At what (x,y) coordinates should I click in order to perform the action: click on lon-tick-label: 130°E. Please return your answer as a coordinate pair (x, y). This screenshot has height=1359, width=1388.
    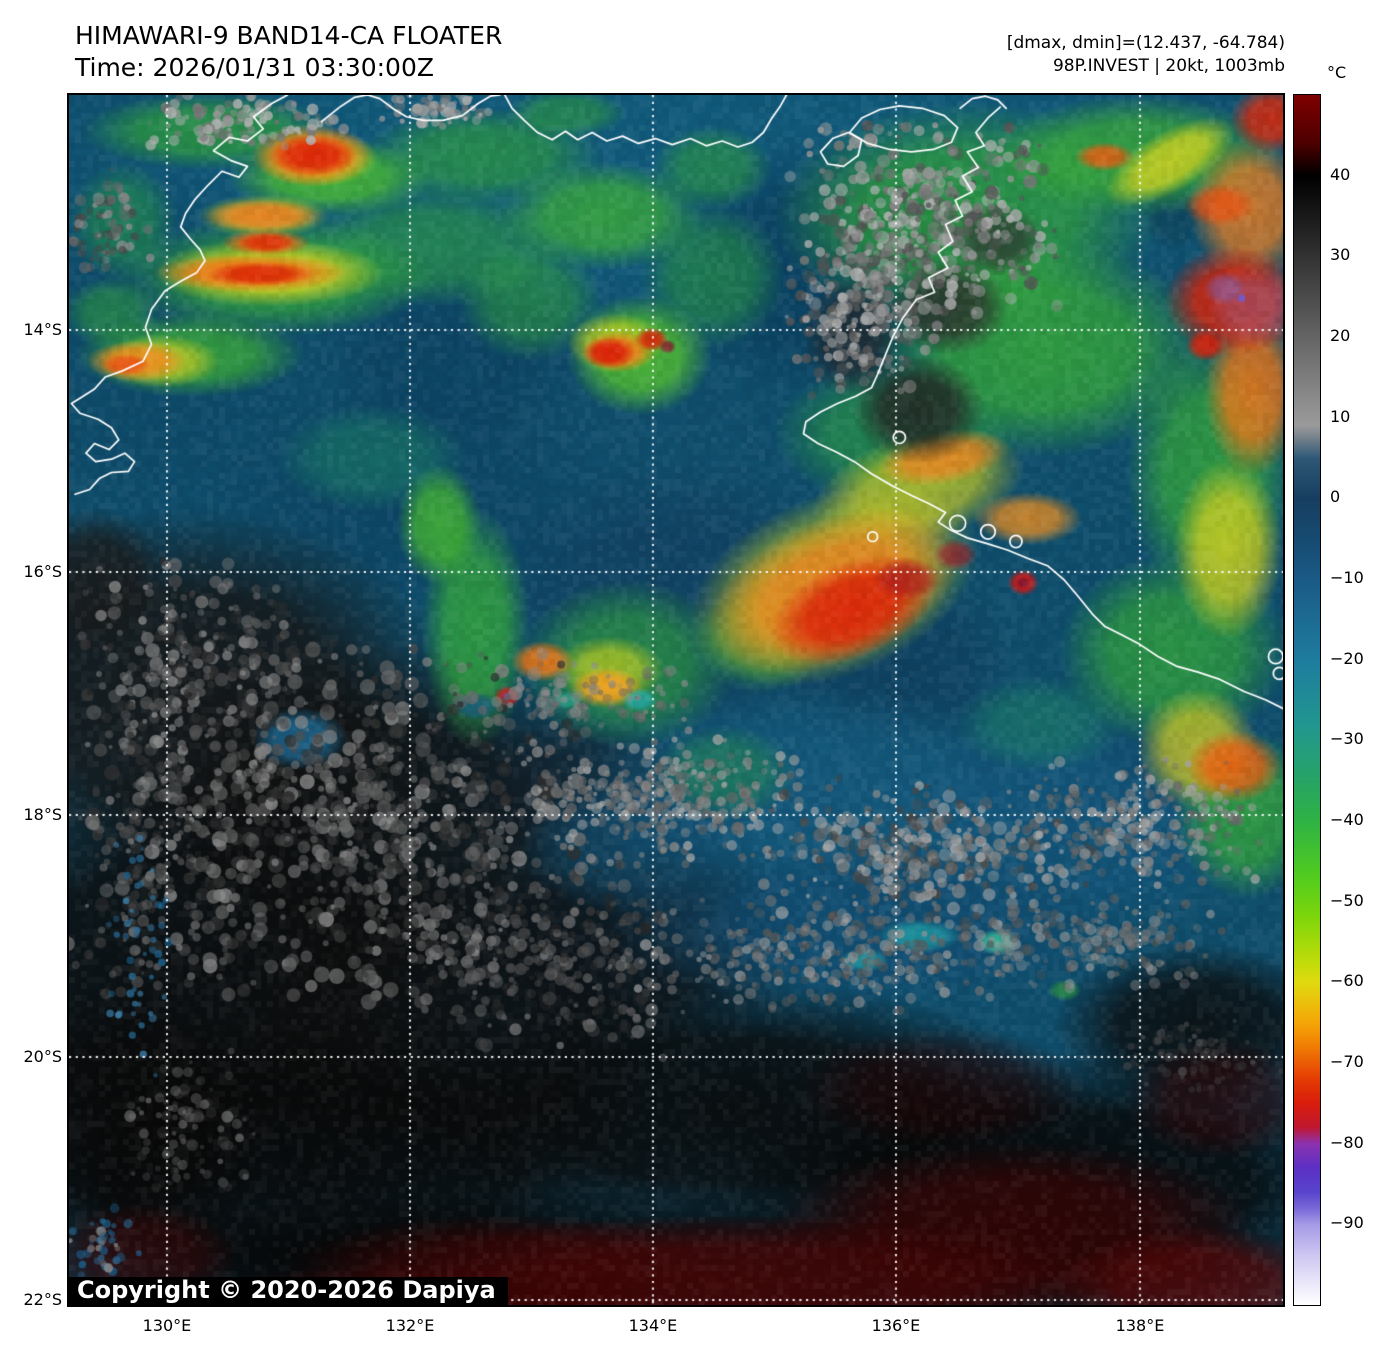
    Looking at the image, I should click on (167, 1325).